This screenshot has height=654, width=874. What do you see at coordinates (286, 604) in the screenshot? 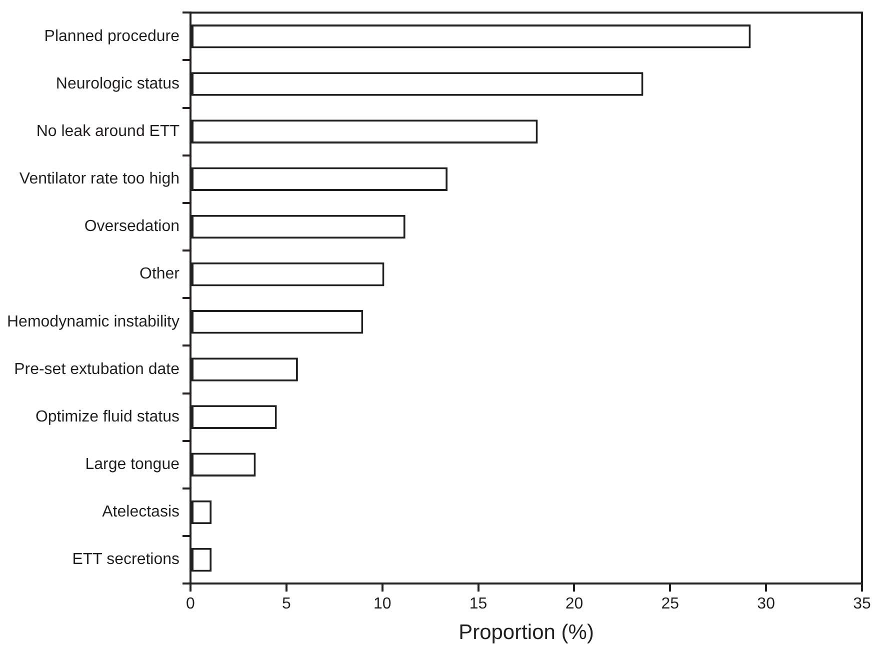
I see `x-tick-label: 5` at bounding box center [286, 604].